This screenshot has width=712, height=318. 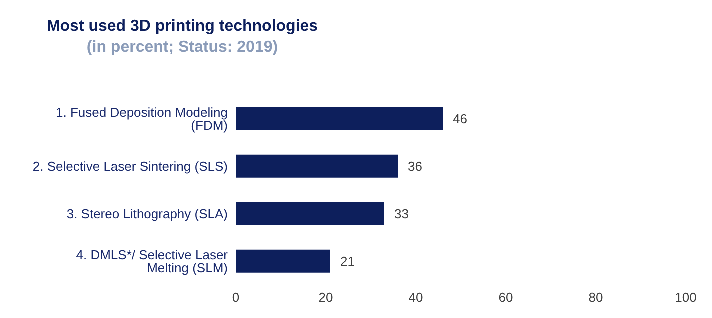 What do you see at coordinates (130, 166) in the screenshot?
I see `y-tick-label: 2. Selective Laser Sintering (SLS)` at bounding box center [130, 166].